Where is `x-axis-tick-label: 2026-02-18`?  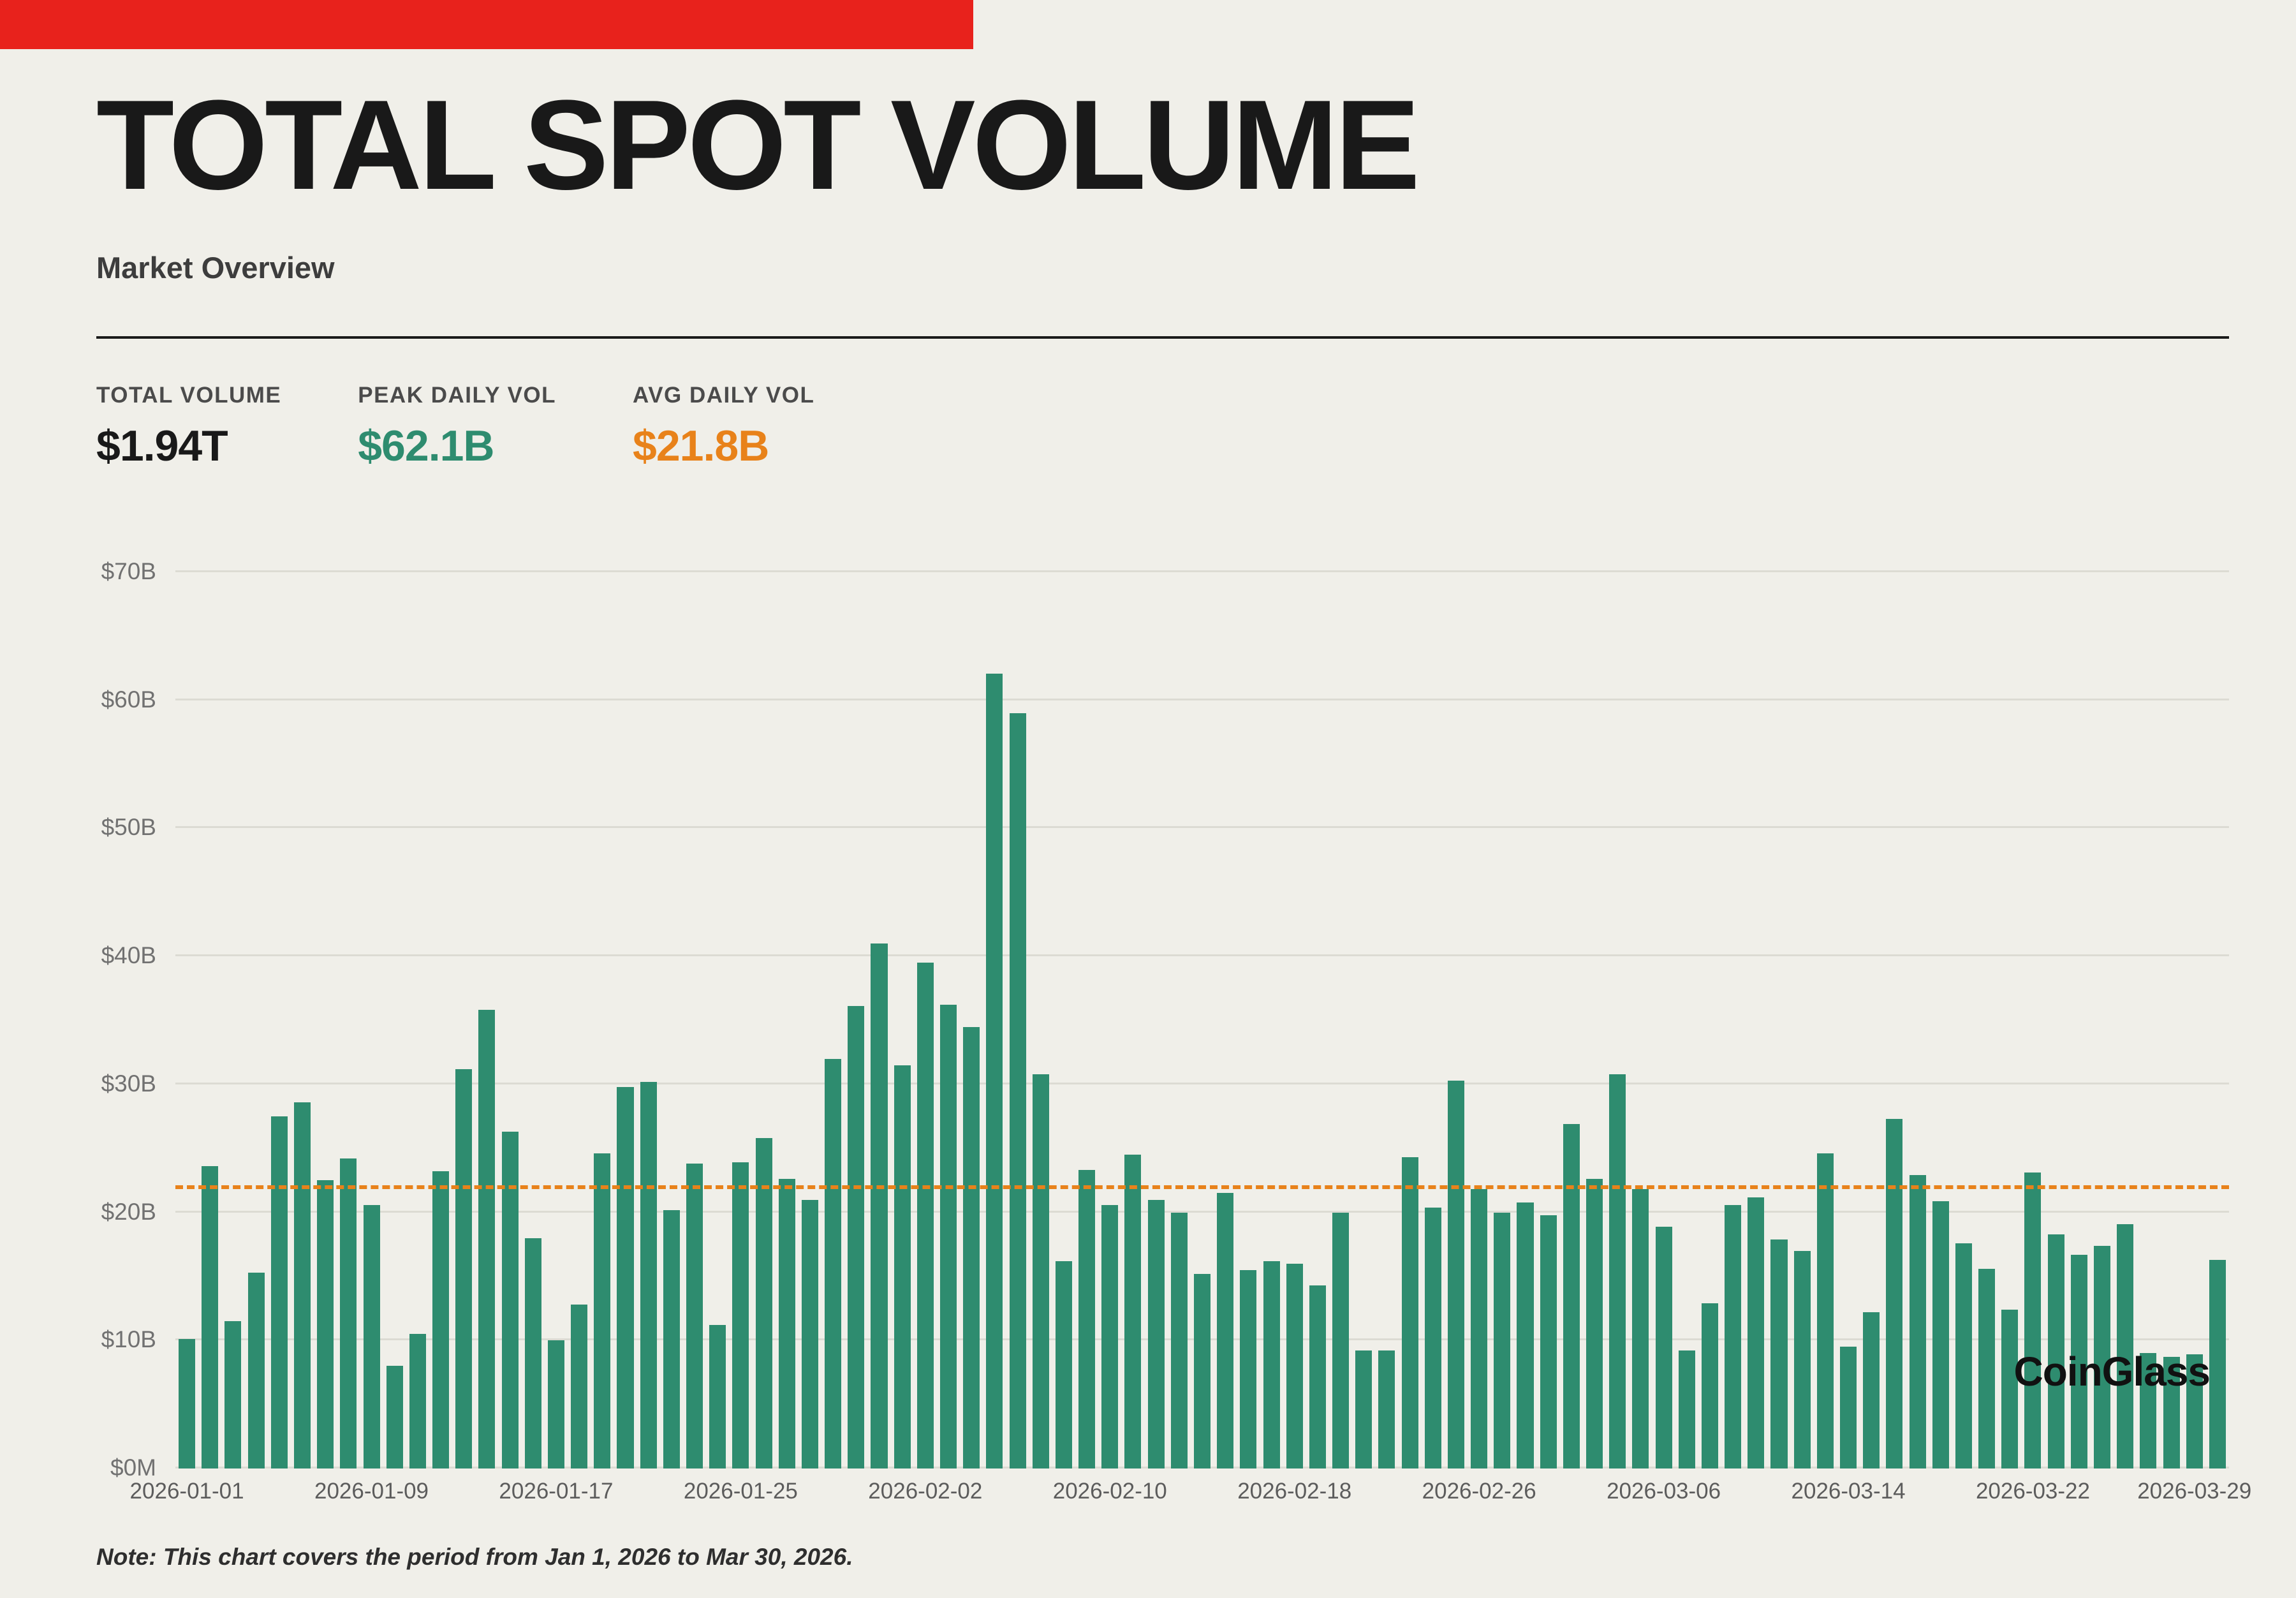
x-axis-tick-label: 2026-02-18 is located at coordinates (1294, 1491).